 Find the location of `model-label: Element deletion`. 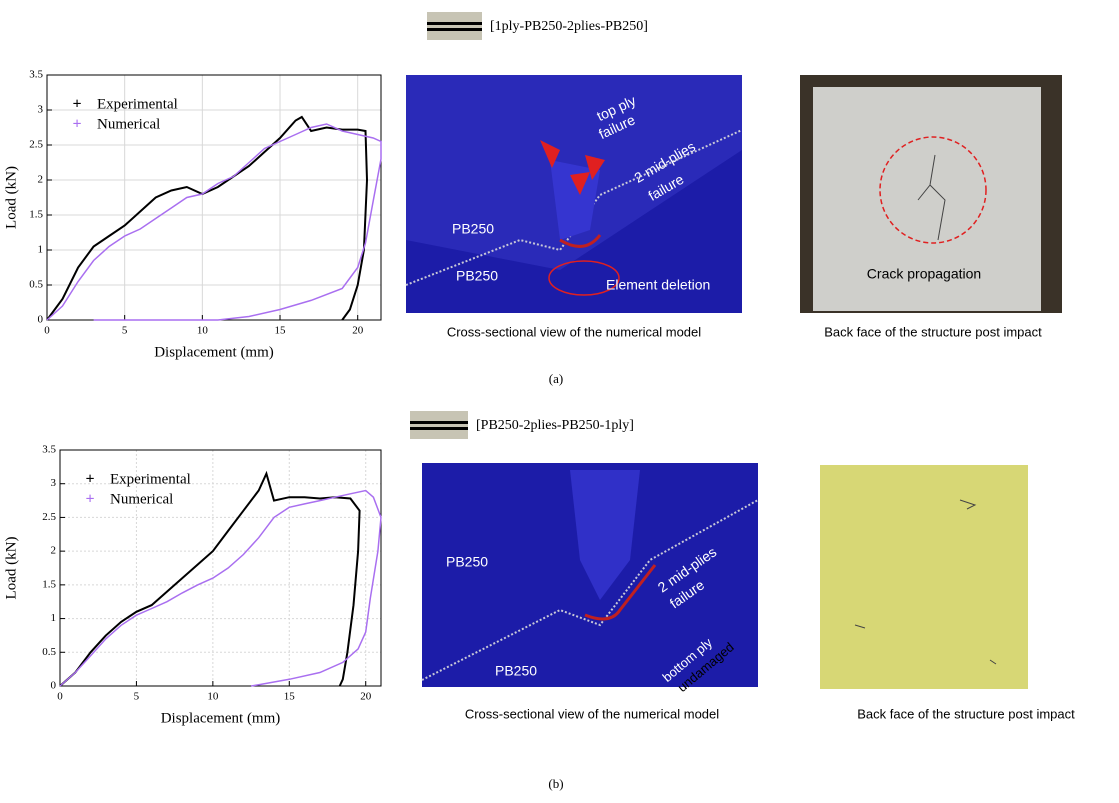

model-label: Element deletion is located at coordinates (658, 285).